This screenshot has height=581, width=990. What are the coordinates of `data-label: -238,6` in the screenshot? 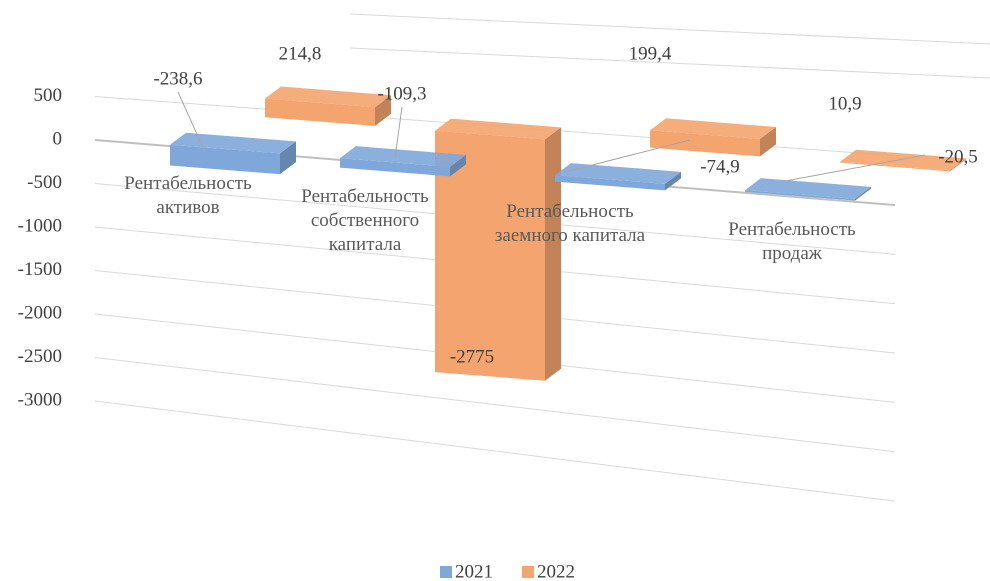 It's located at (177, 78).